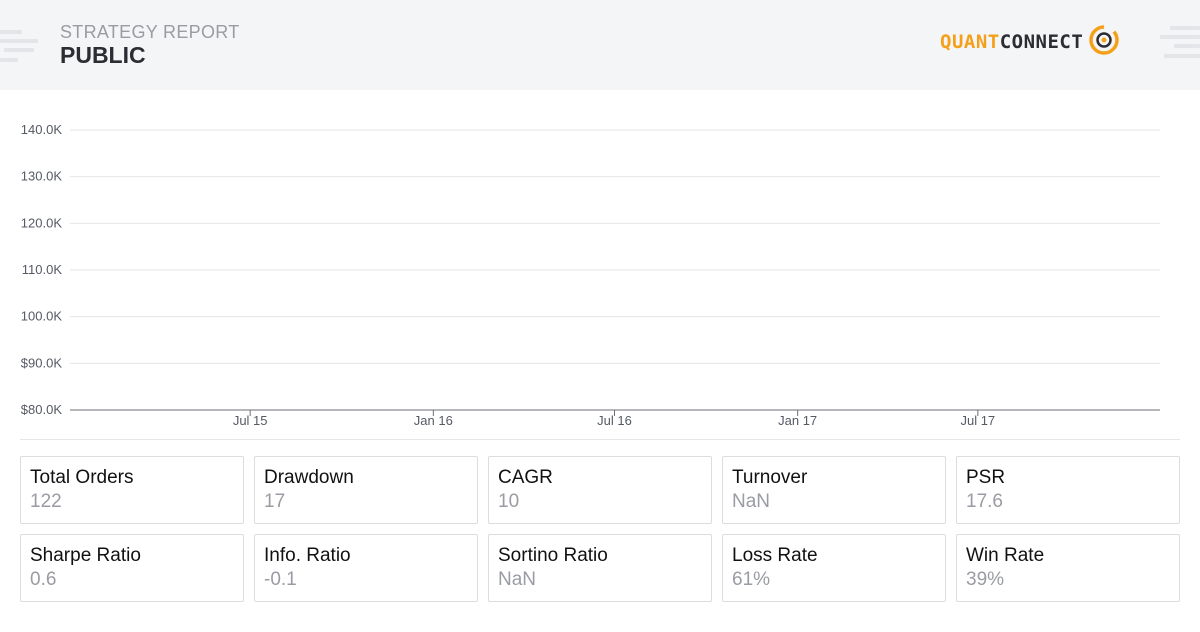  What do you see at coordinates (986, 477) in the screenshot?
I see `stat-label: PSR` at bounding box center [986, 477].